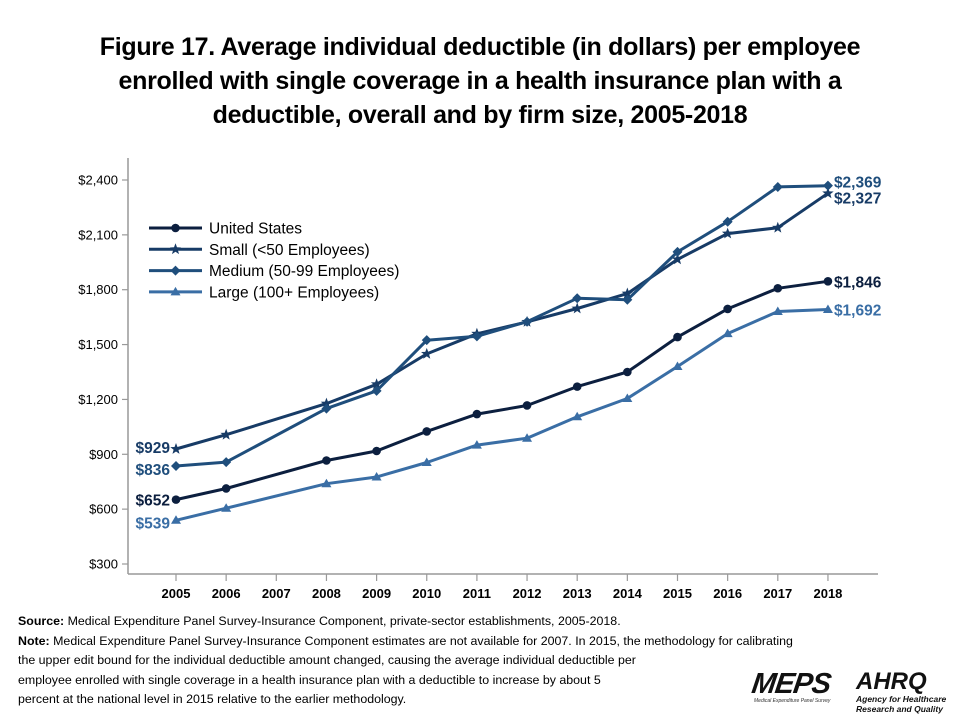 This screenshot has height=720, width=960. What do you see at coordinates (577, 593) in the screenshot?
I see `x-tick-label: 2013` at bounding box center [577, 593].